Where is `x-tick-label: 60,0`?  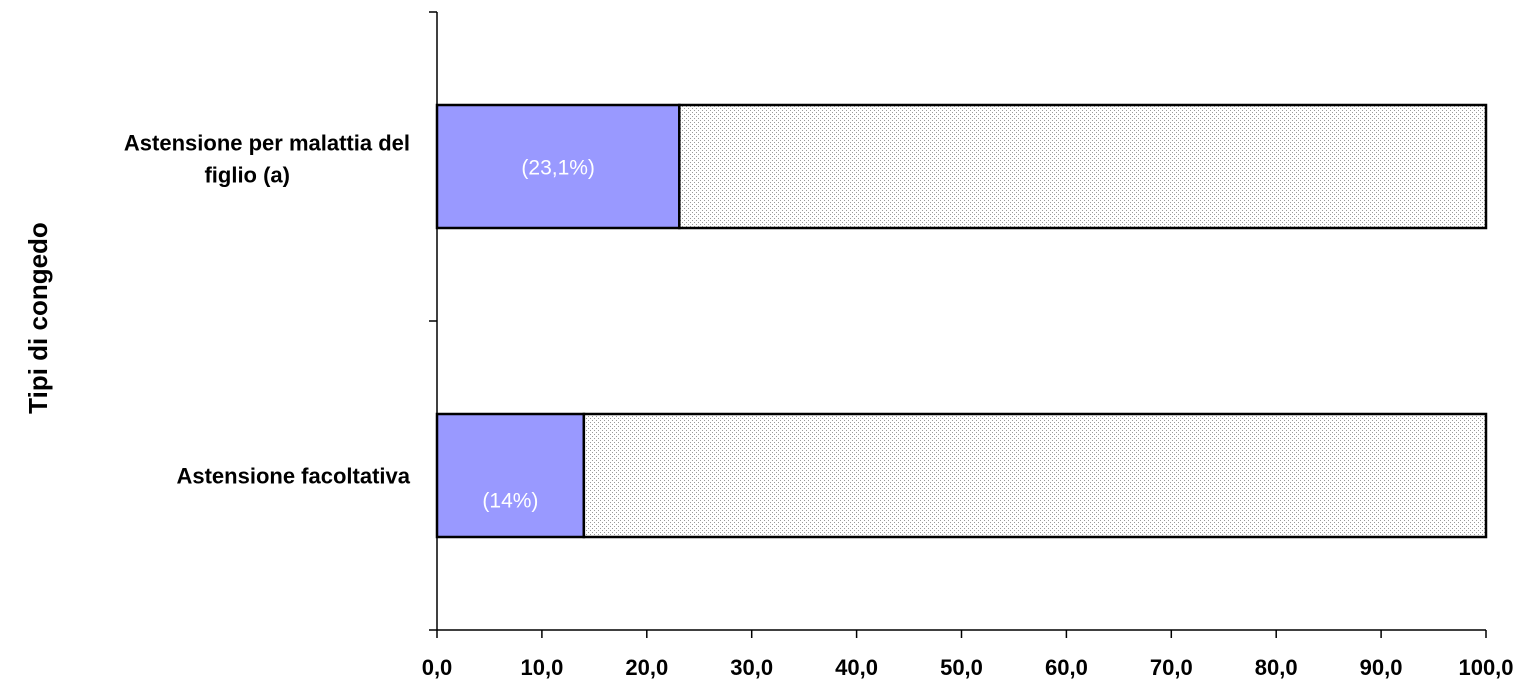
x-tick-label: 60,0 is located at coordinates (1066, 667).